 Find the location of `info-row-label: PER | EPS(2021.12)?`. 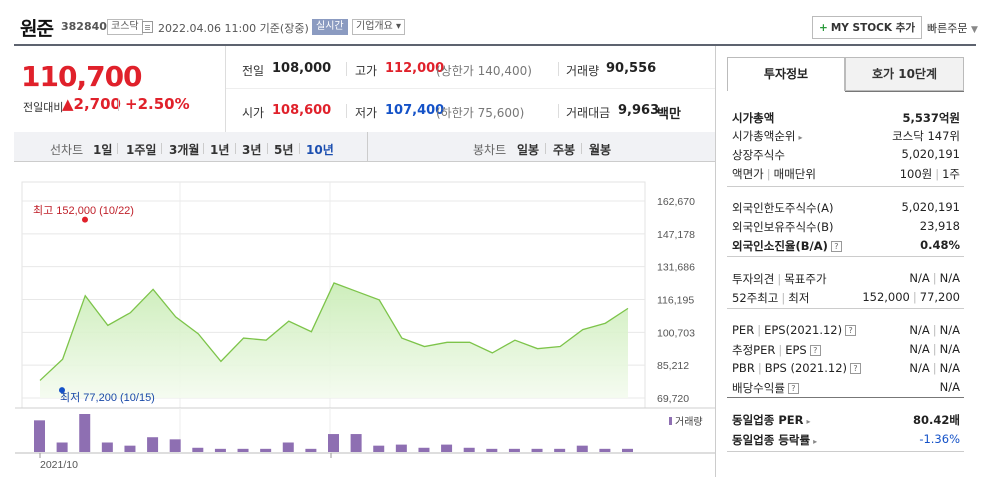

info-row-label: PER | EPS(2021.12)? is located at coordinates (794, 330).